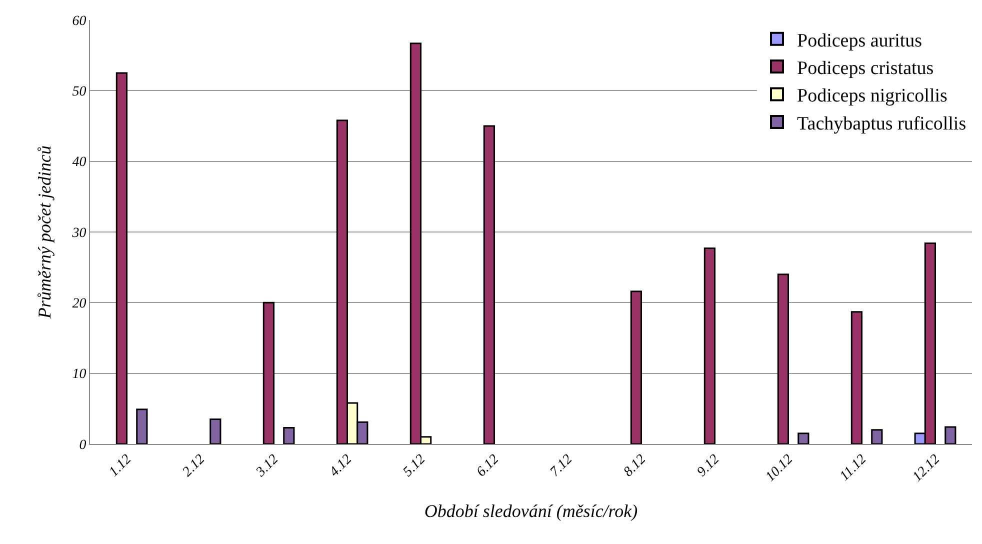 This screenshot has height=544, width=982. I want to click on y-axis-title: Průměrný počet jedinců, so click(44, 233).